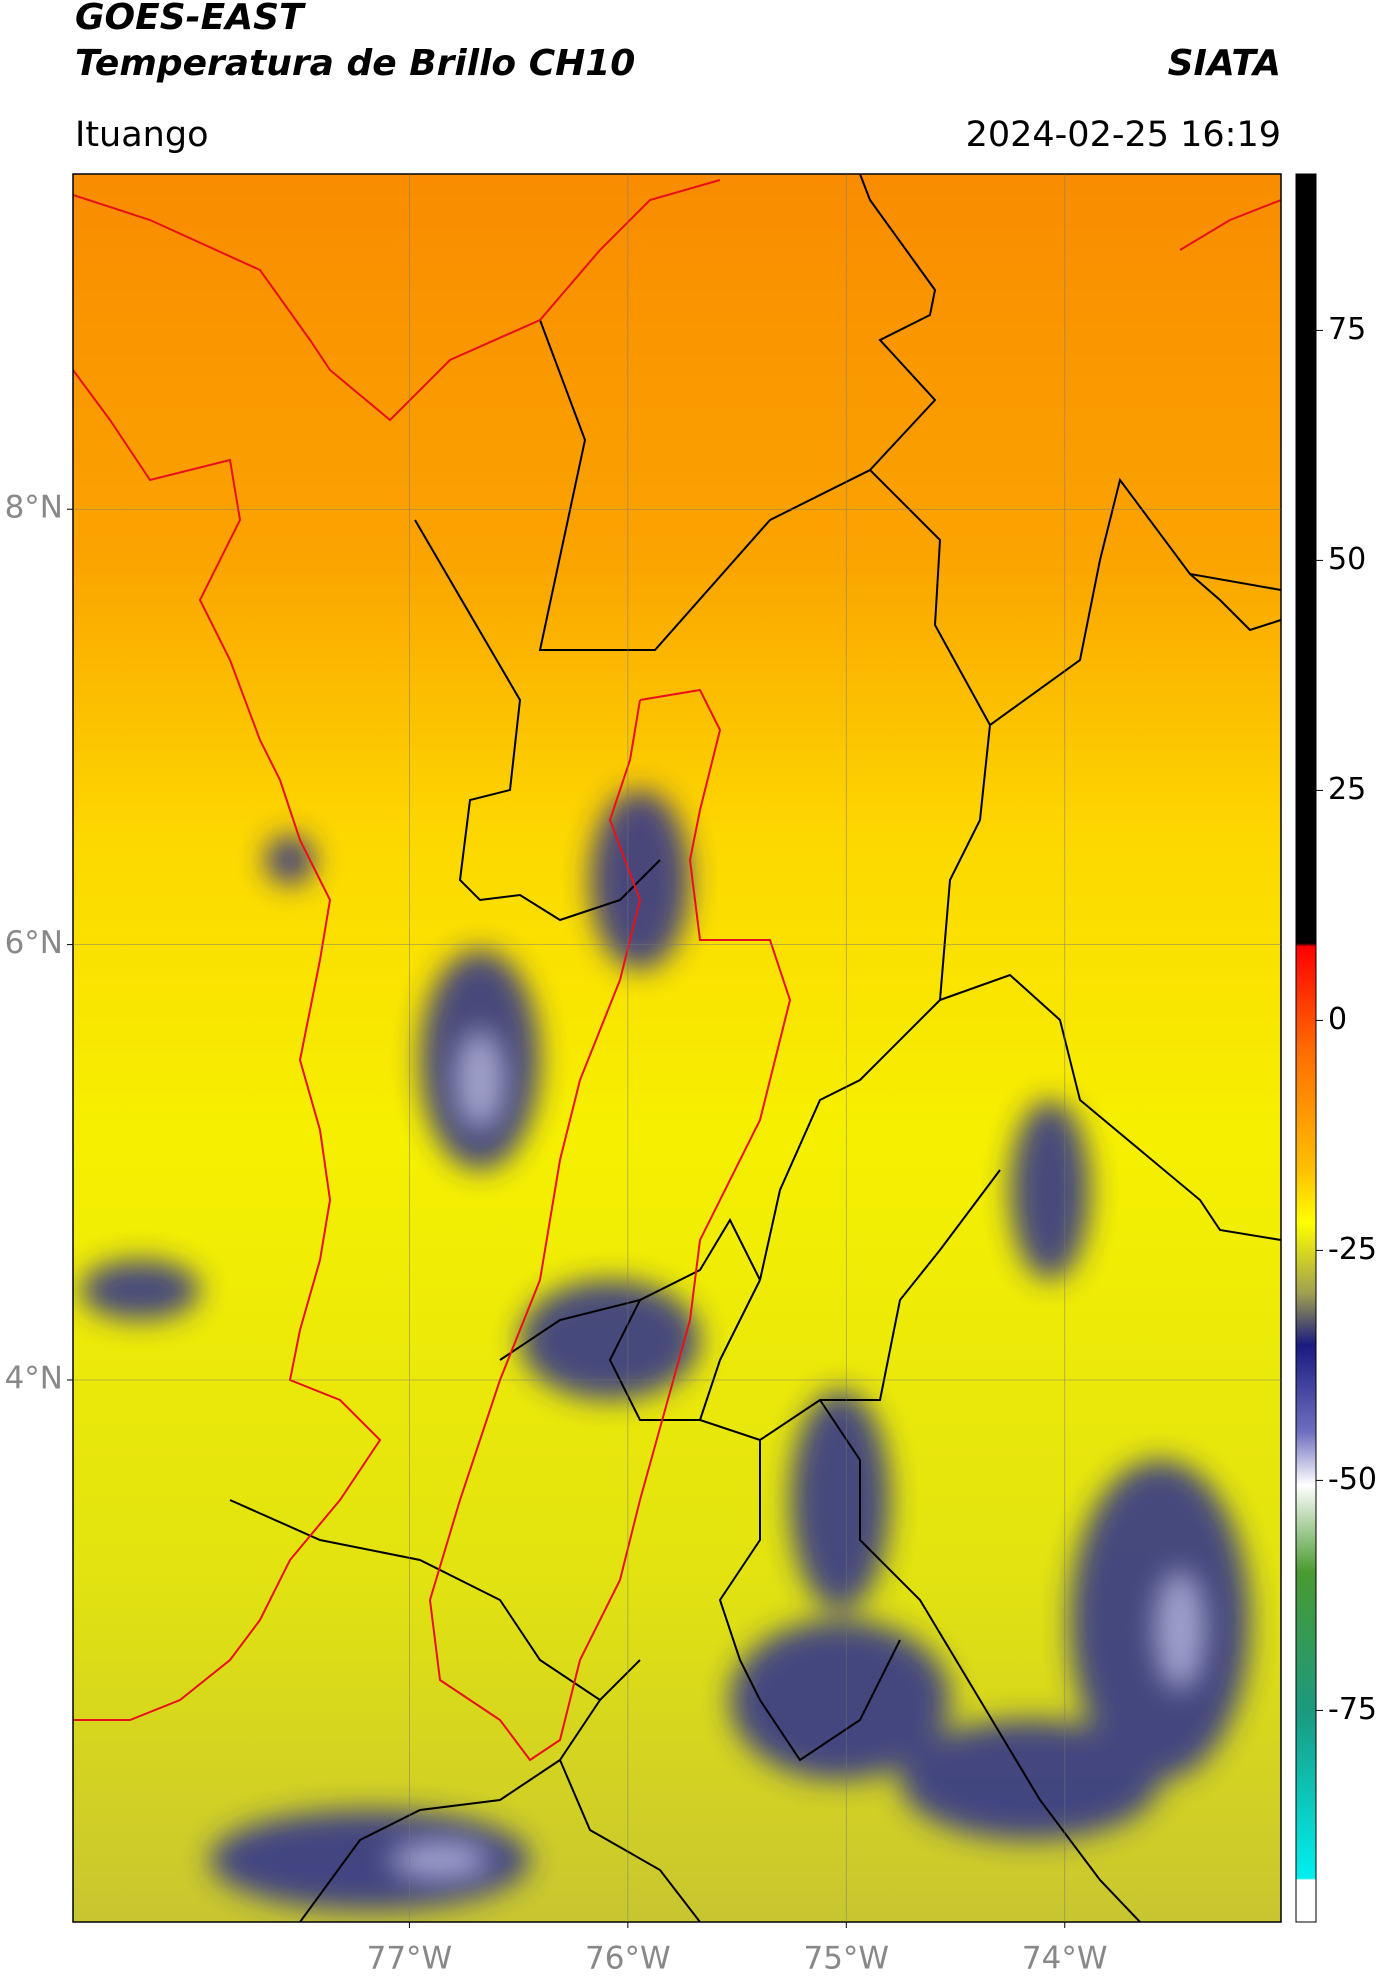 Image resolution: width=1384 pixels, height=1981 pixels. Describe the element at coordinates (1352, 1479) in the screenshot. I see `colorbar-tick-label: -50` at that location.